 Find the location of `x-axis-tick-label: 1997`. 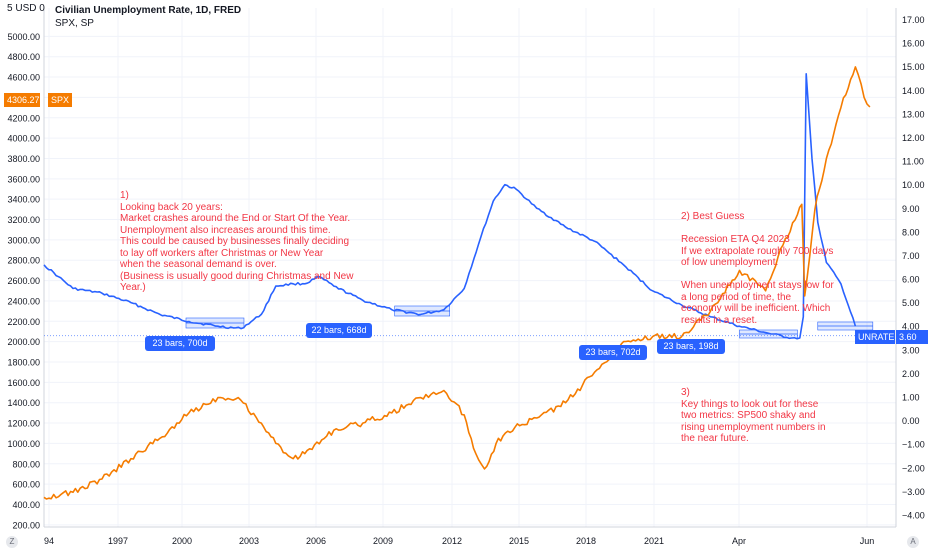

x-axis-tick-label: 1997 is located at coordinates (118, 541).